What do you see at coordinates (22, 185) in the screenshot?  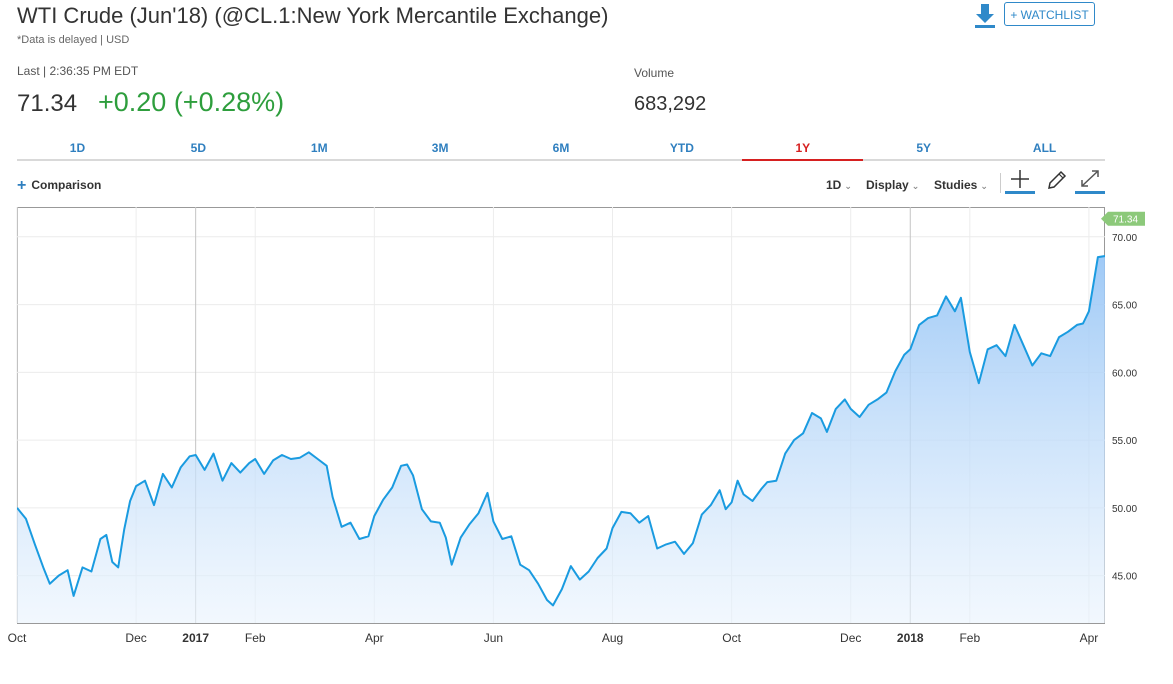 I see `plus-icon: +` at bounding box center [22, 185].